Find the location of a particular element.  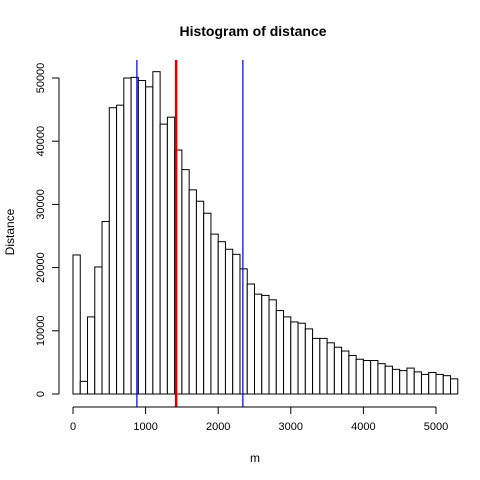

y-tick-label: 0 is located at coordinates (41, 394).